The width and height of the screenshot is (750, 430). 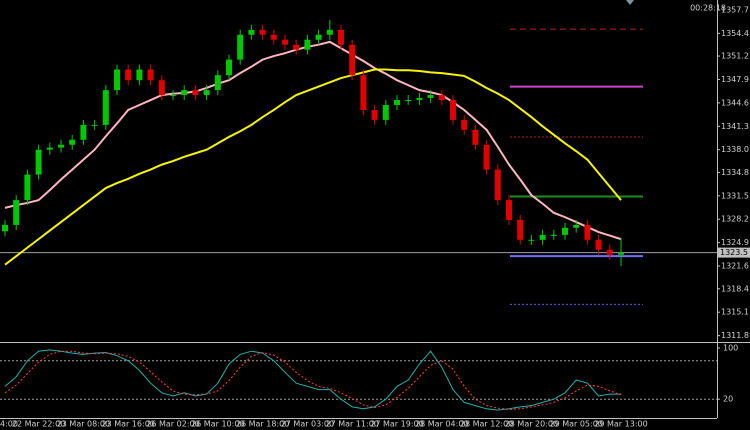 What do you see at coordinates (531, 424) in the screenshot?
I see `x-tick-label: 28 Mar 20:00` at bounding box center [531, 424].